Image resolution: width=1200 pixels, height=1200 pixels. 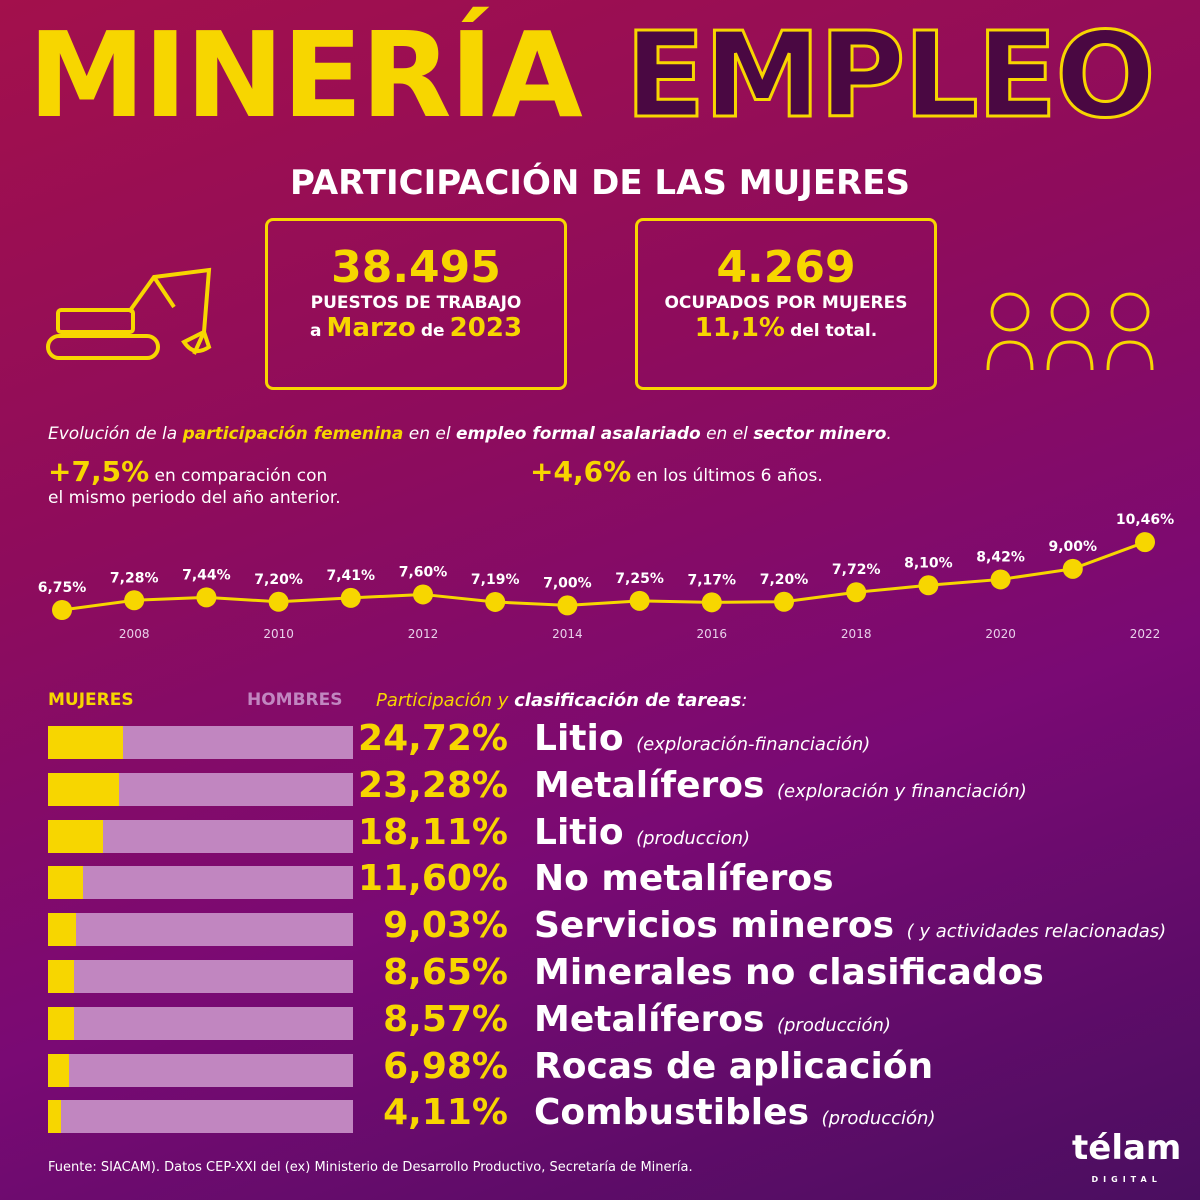 I want to click on bar-category: Litio (produccion), so click(x=642, y=832).